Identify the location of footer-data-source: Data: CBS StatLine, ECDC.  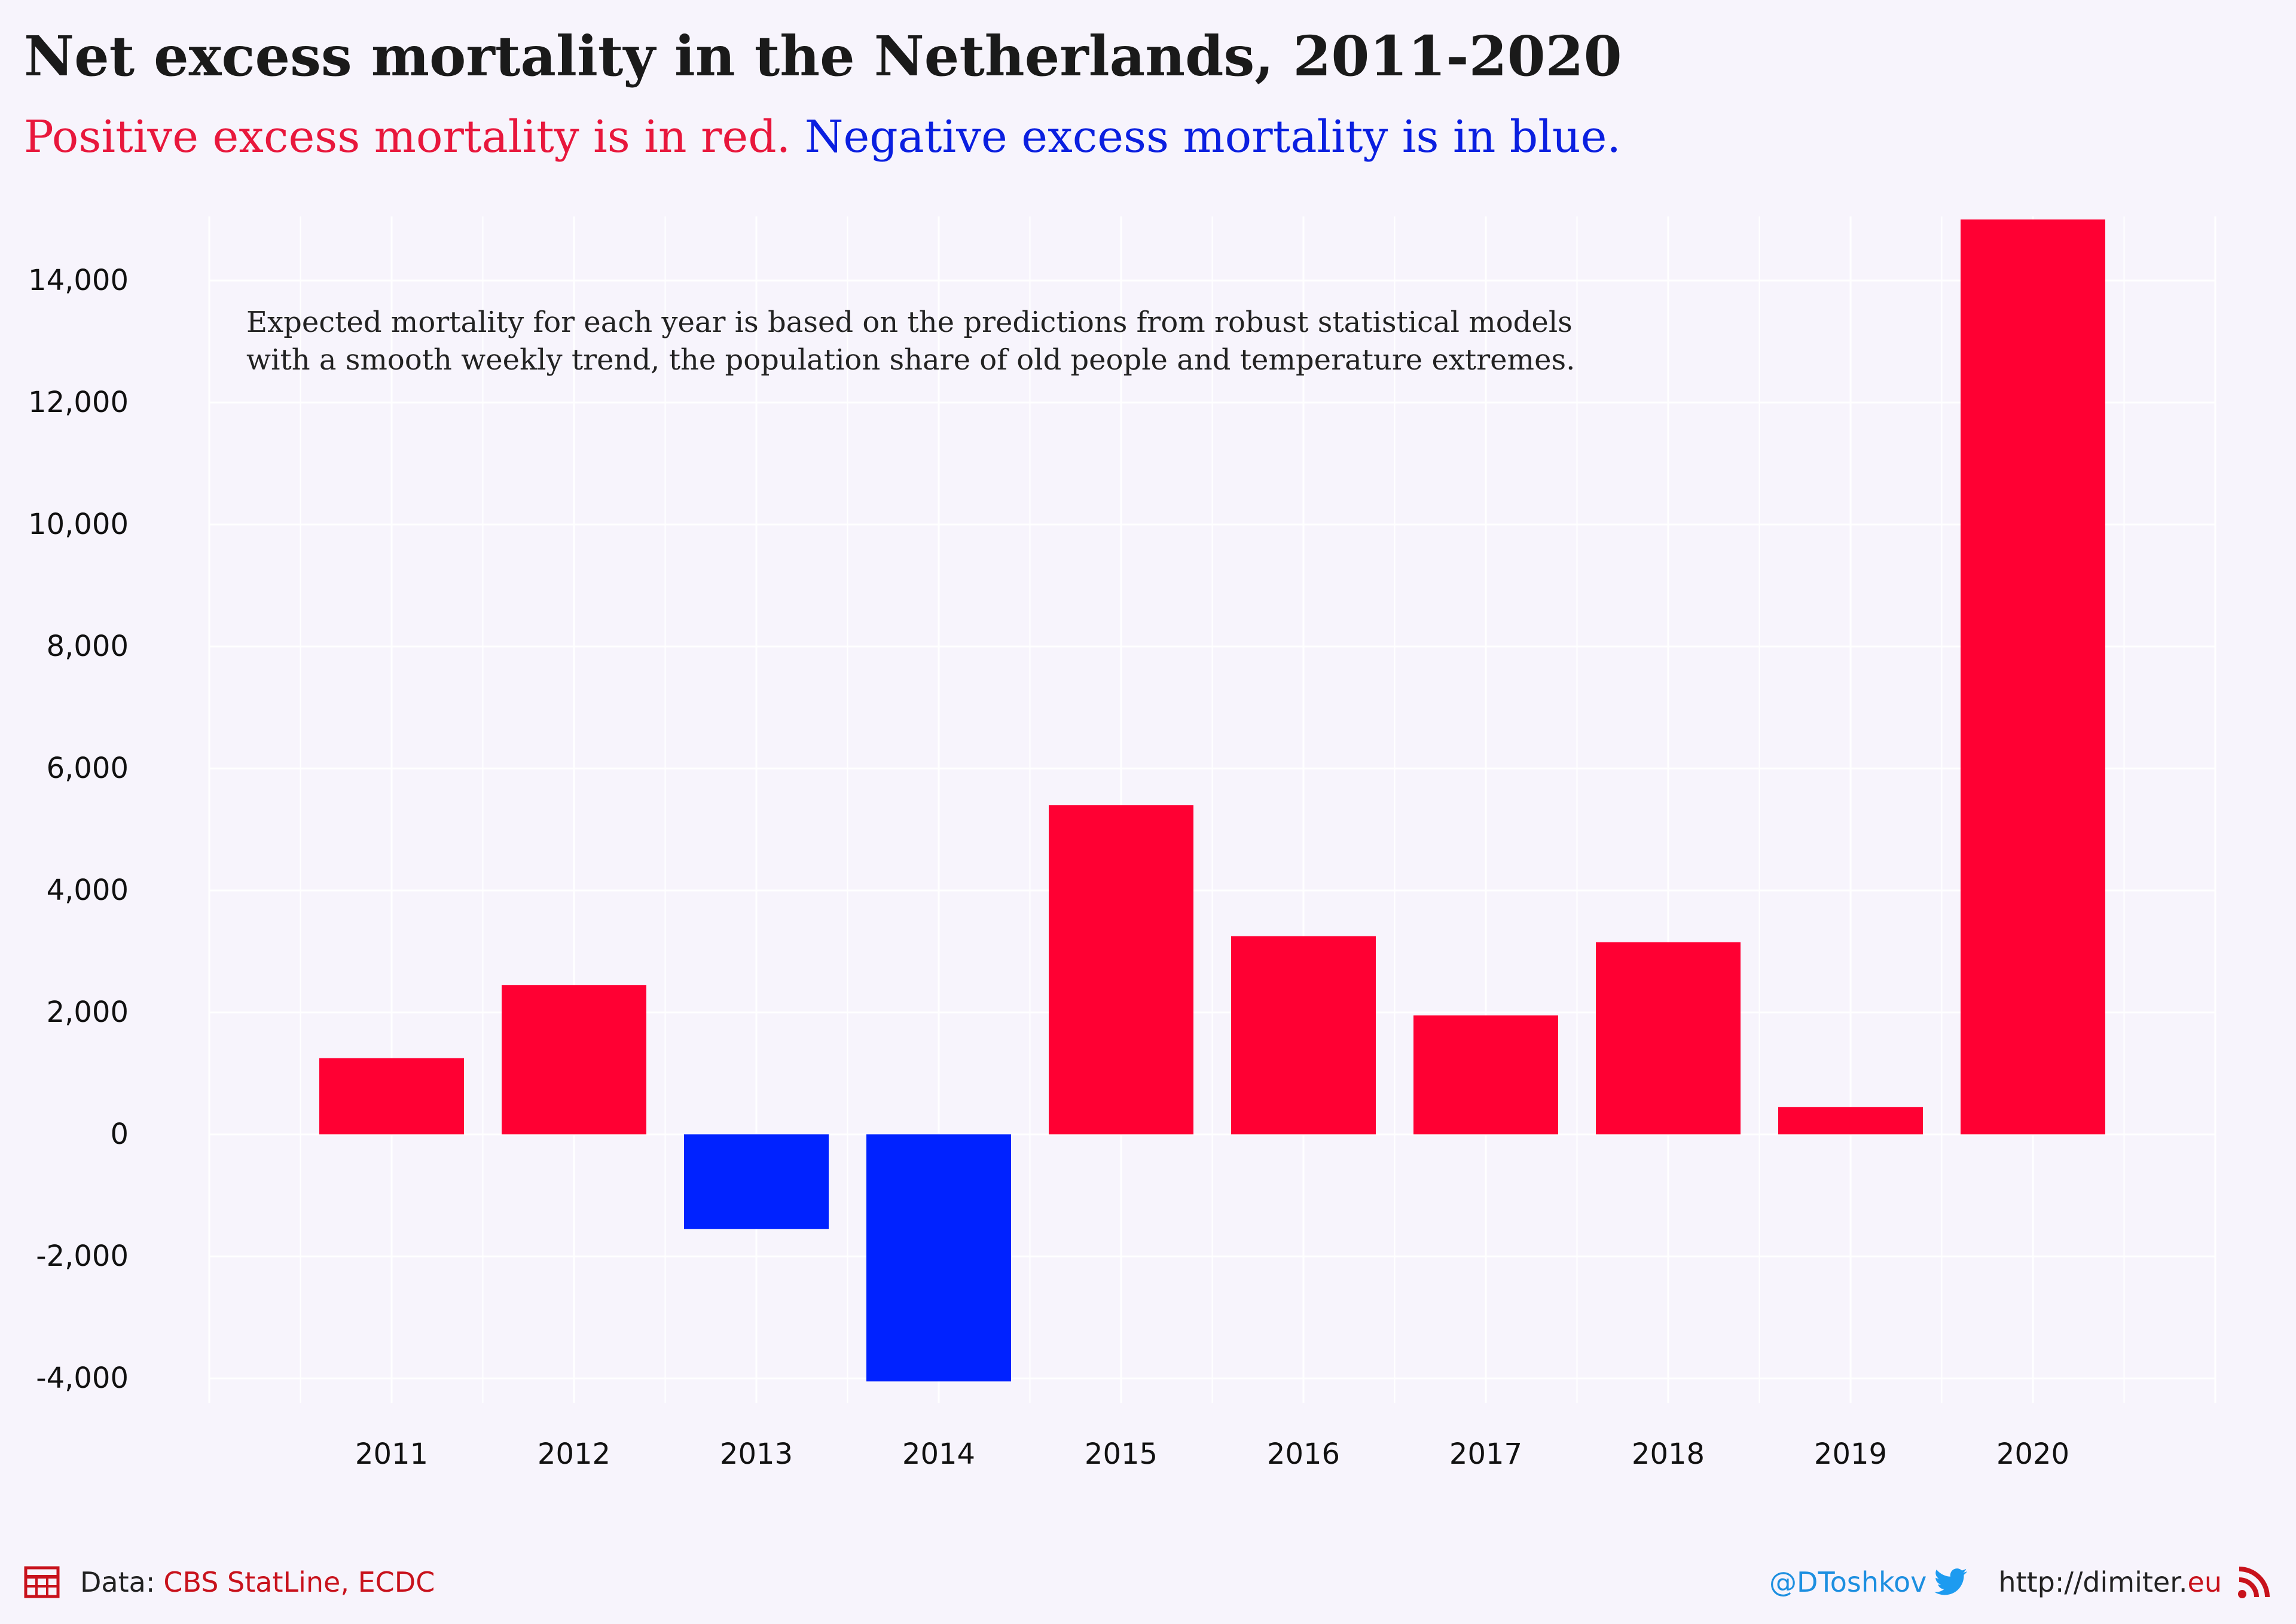
(229, 1582).